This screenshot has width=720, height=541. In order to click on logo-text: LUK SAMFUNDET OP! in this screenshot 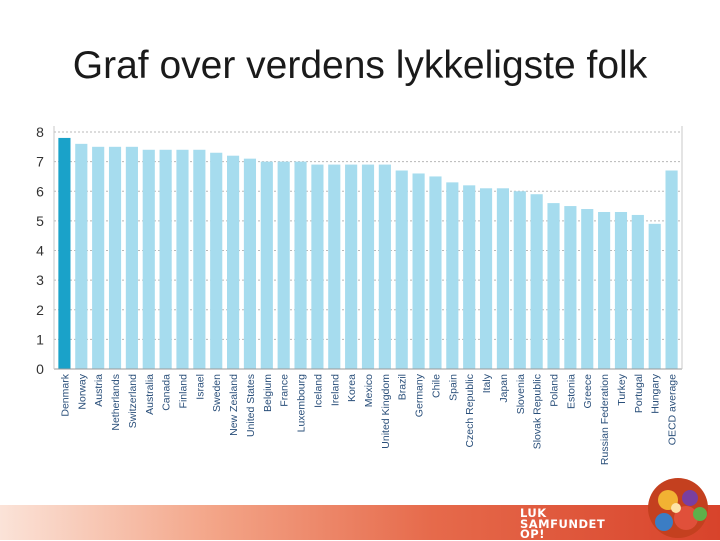, I will do `click(562, 524)`.